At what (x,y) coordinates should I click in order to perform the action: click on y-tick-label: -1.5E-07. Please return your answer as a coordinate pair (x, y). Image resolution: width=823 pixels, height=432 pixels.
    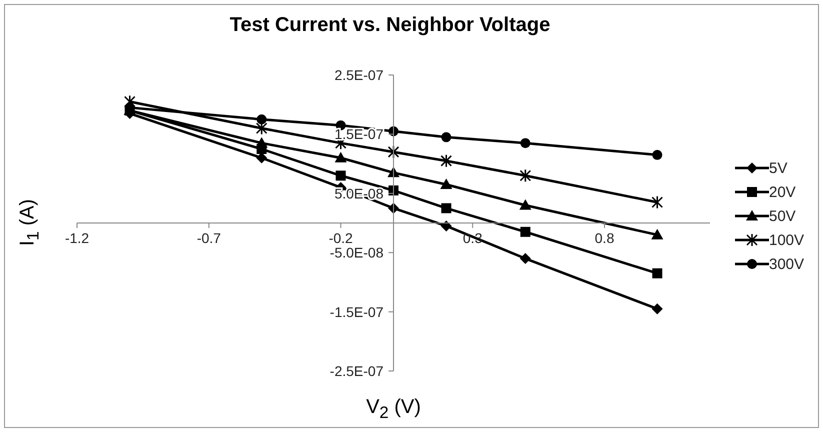
    Looking at the image, I should click on (357, 312).